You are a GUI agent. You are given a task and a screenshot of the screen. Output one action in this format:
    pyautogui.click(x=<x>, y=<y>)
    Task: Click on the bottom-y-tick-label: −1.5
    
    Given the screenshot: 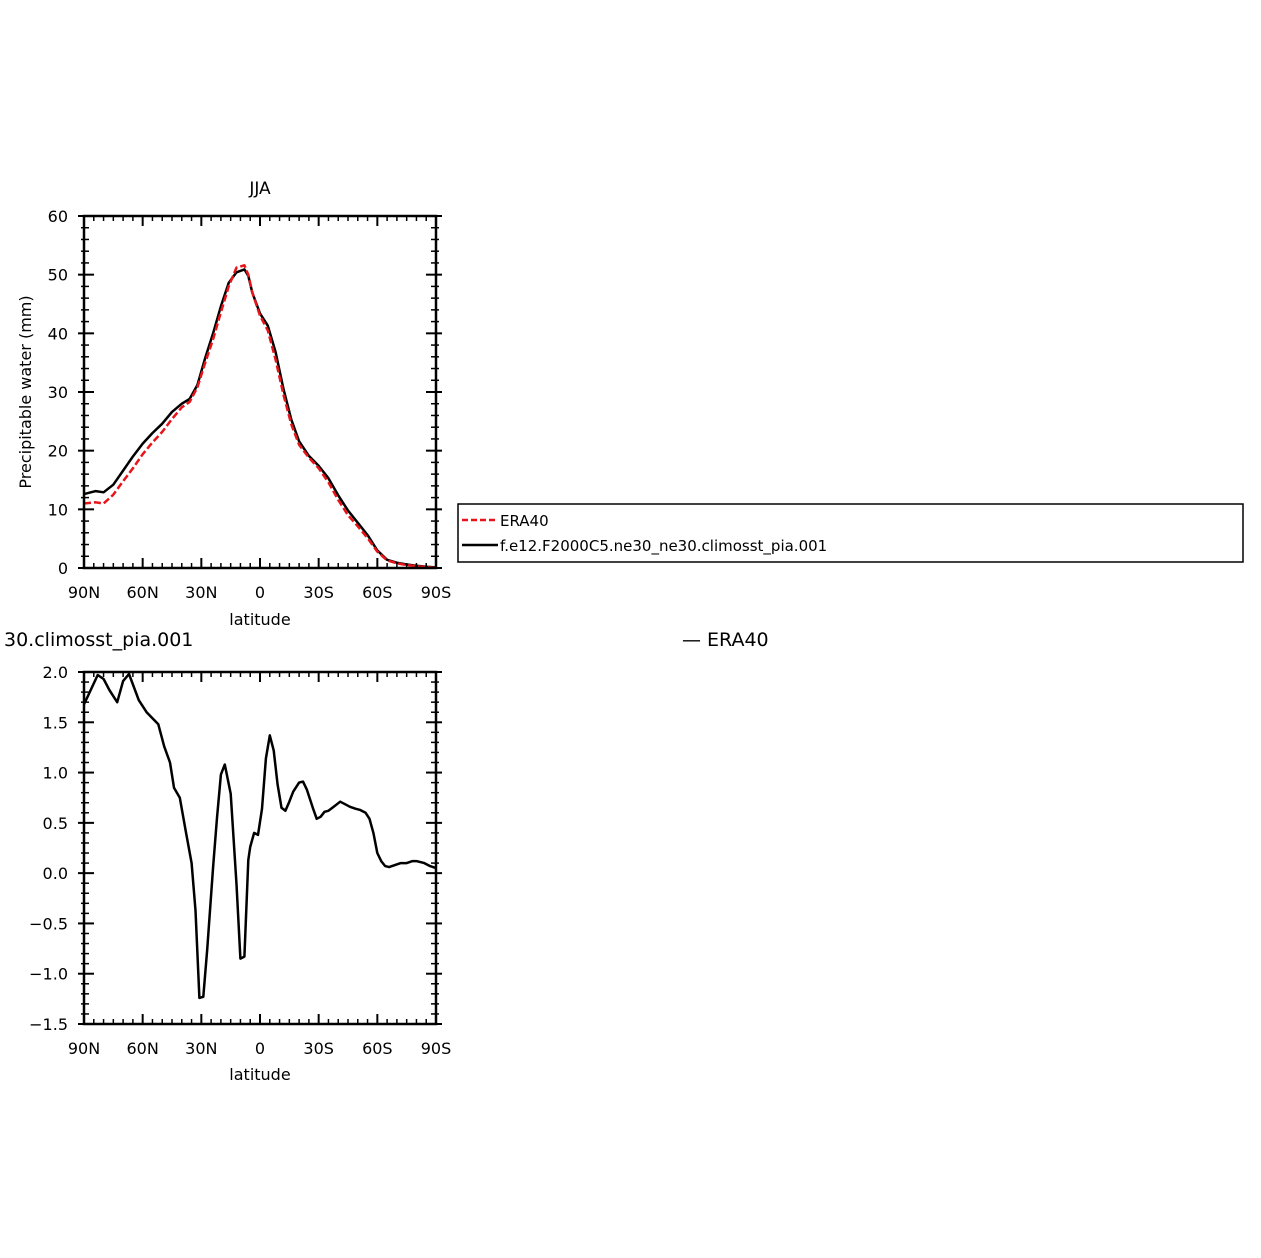 What is the action you would take?
    pyautogui.click(x=48, y=1024)
    